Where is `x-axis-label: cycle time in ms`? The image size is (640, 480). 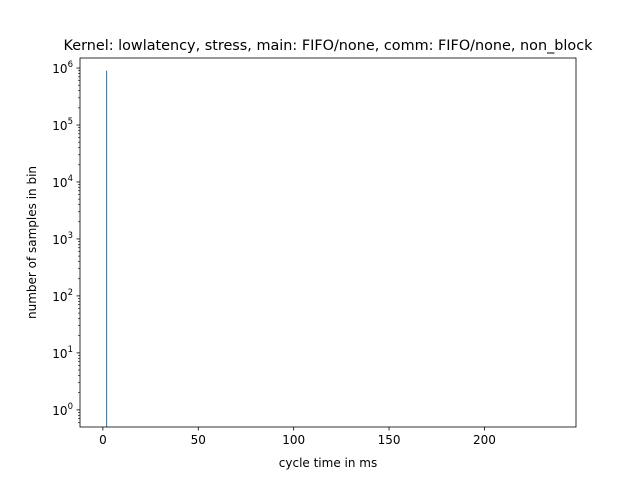
x-axis-label: cycle time in ms is located at coordinates (328, 463).